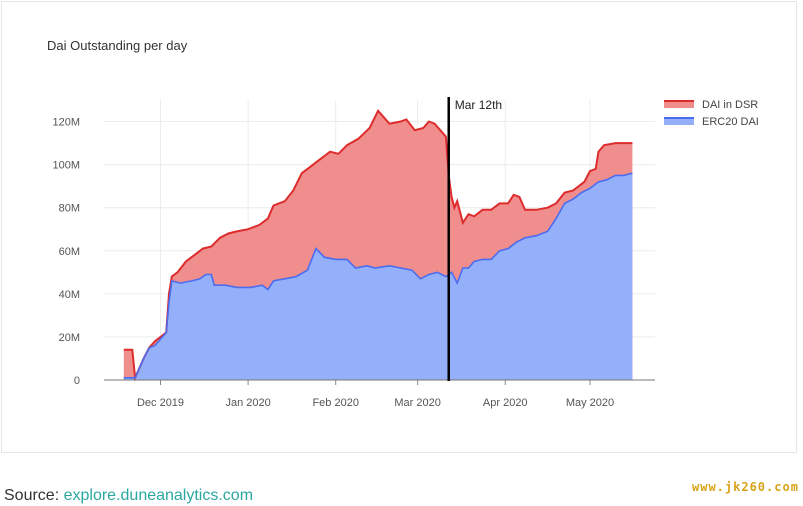 This screenshot has width=803, height=506. Describe the element at coordinates (66, 166) in the screenshot. I see `y-tick-label: 100M` at that location.